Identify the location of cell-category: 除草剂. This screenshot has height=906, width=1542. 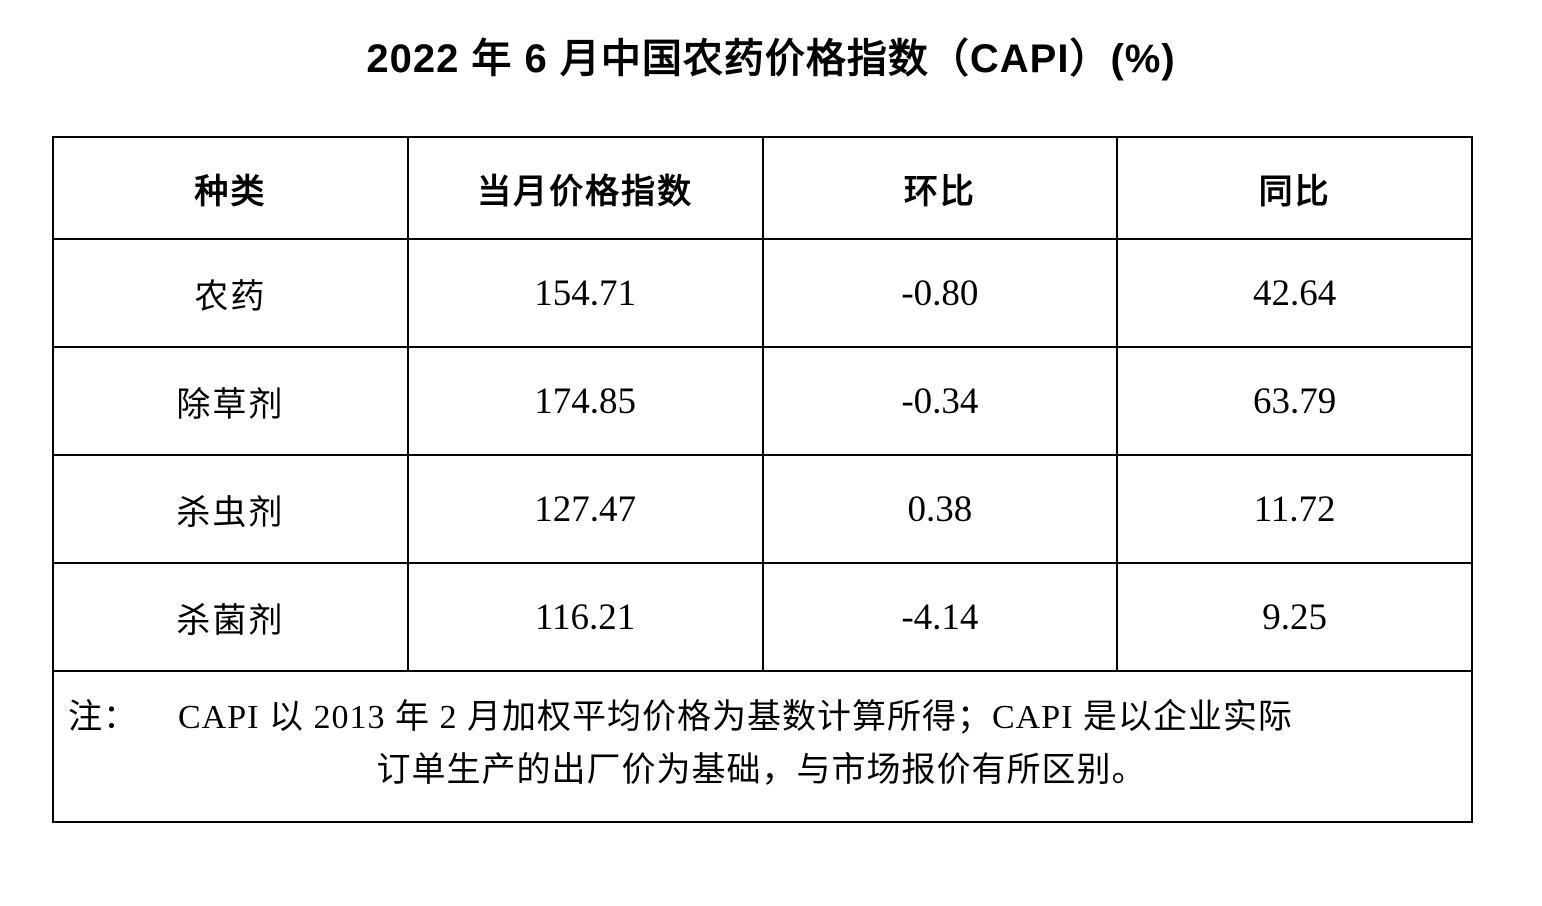
(230, 401).